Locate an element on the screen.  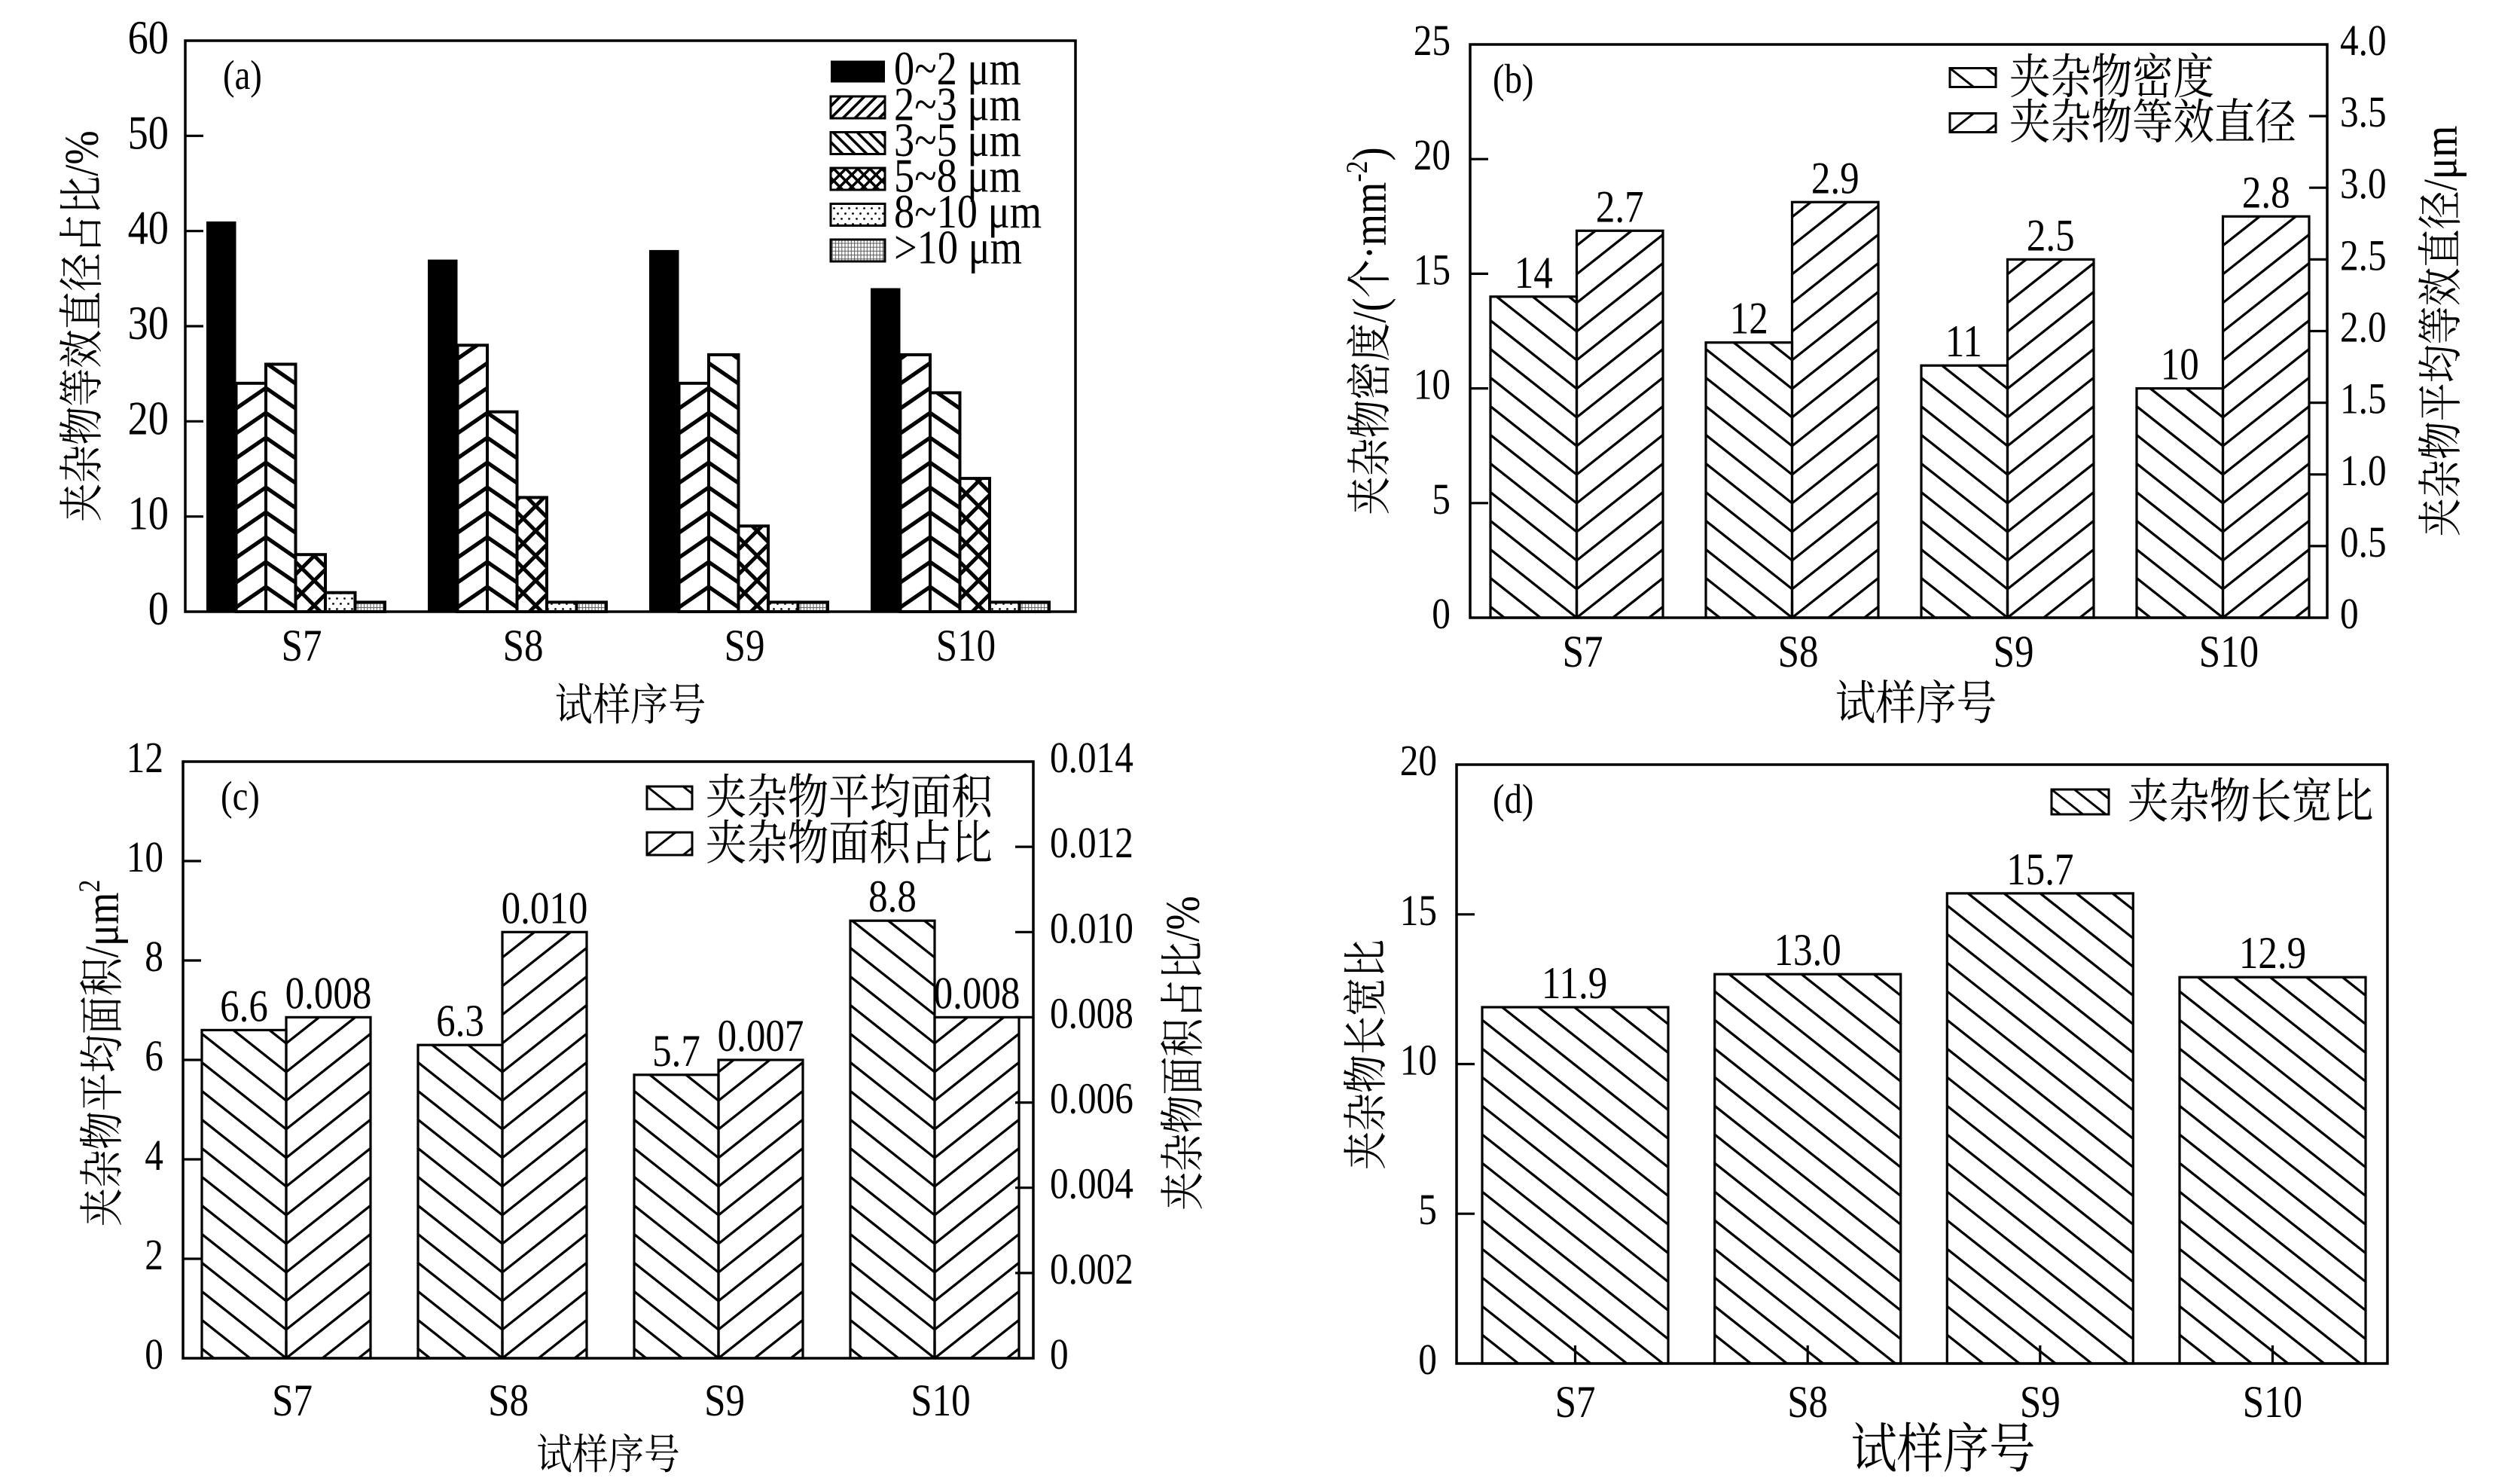
svg-text: 2.9 is located at coordinates (1835, 179).